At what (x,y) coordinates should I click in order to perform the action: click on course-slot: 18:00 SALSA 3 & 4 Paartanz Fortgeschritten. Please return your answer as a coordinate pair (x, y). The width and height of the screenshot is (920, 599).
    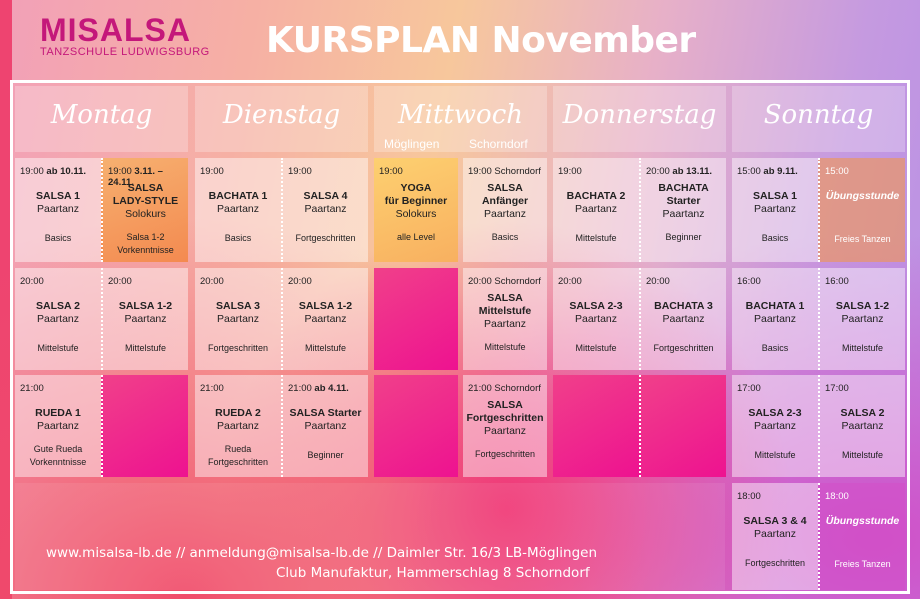
    Looking at the image, I should click on (775, 536).